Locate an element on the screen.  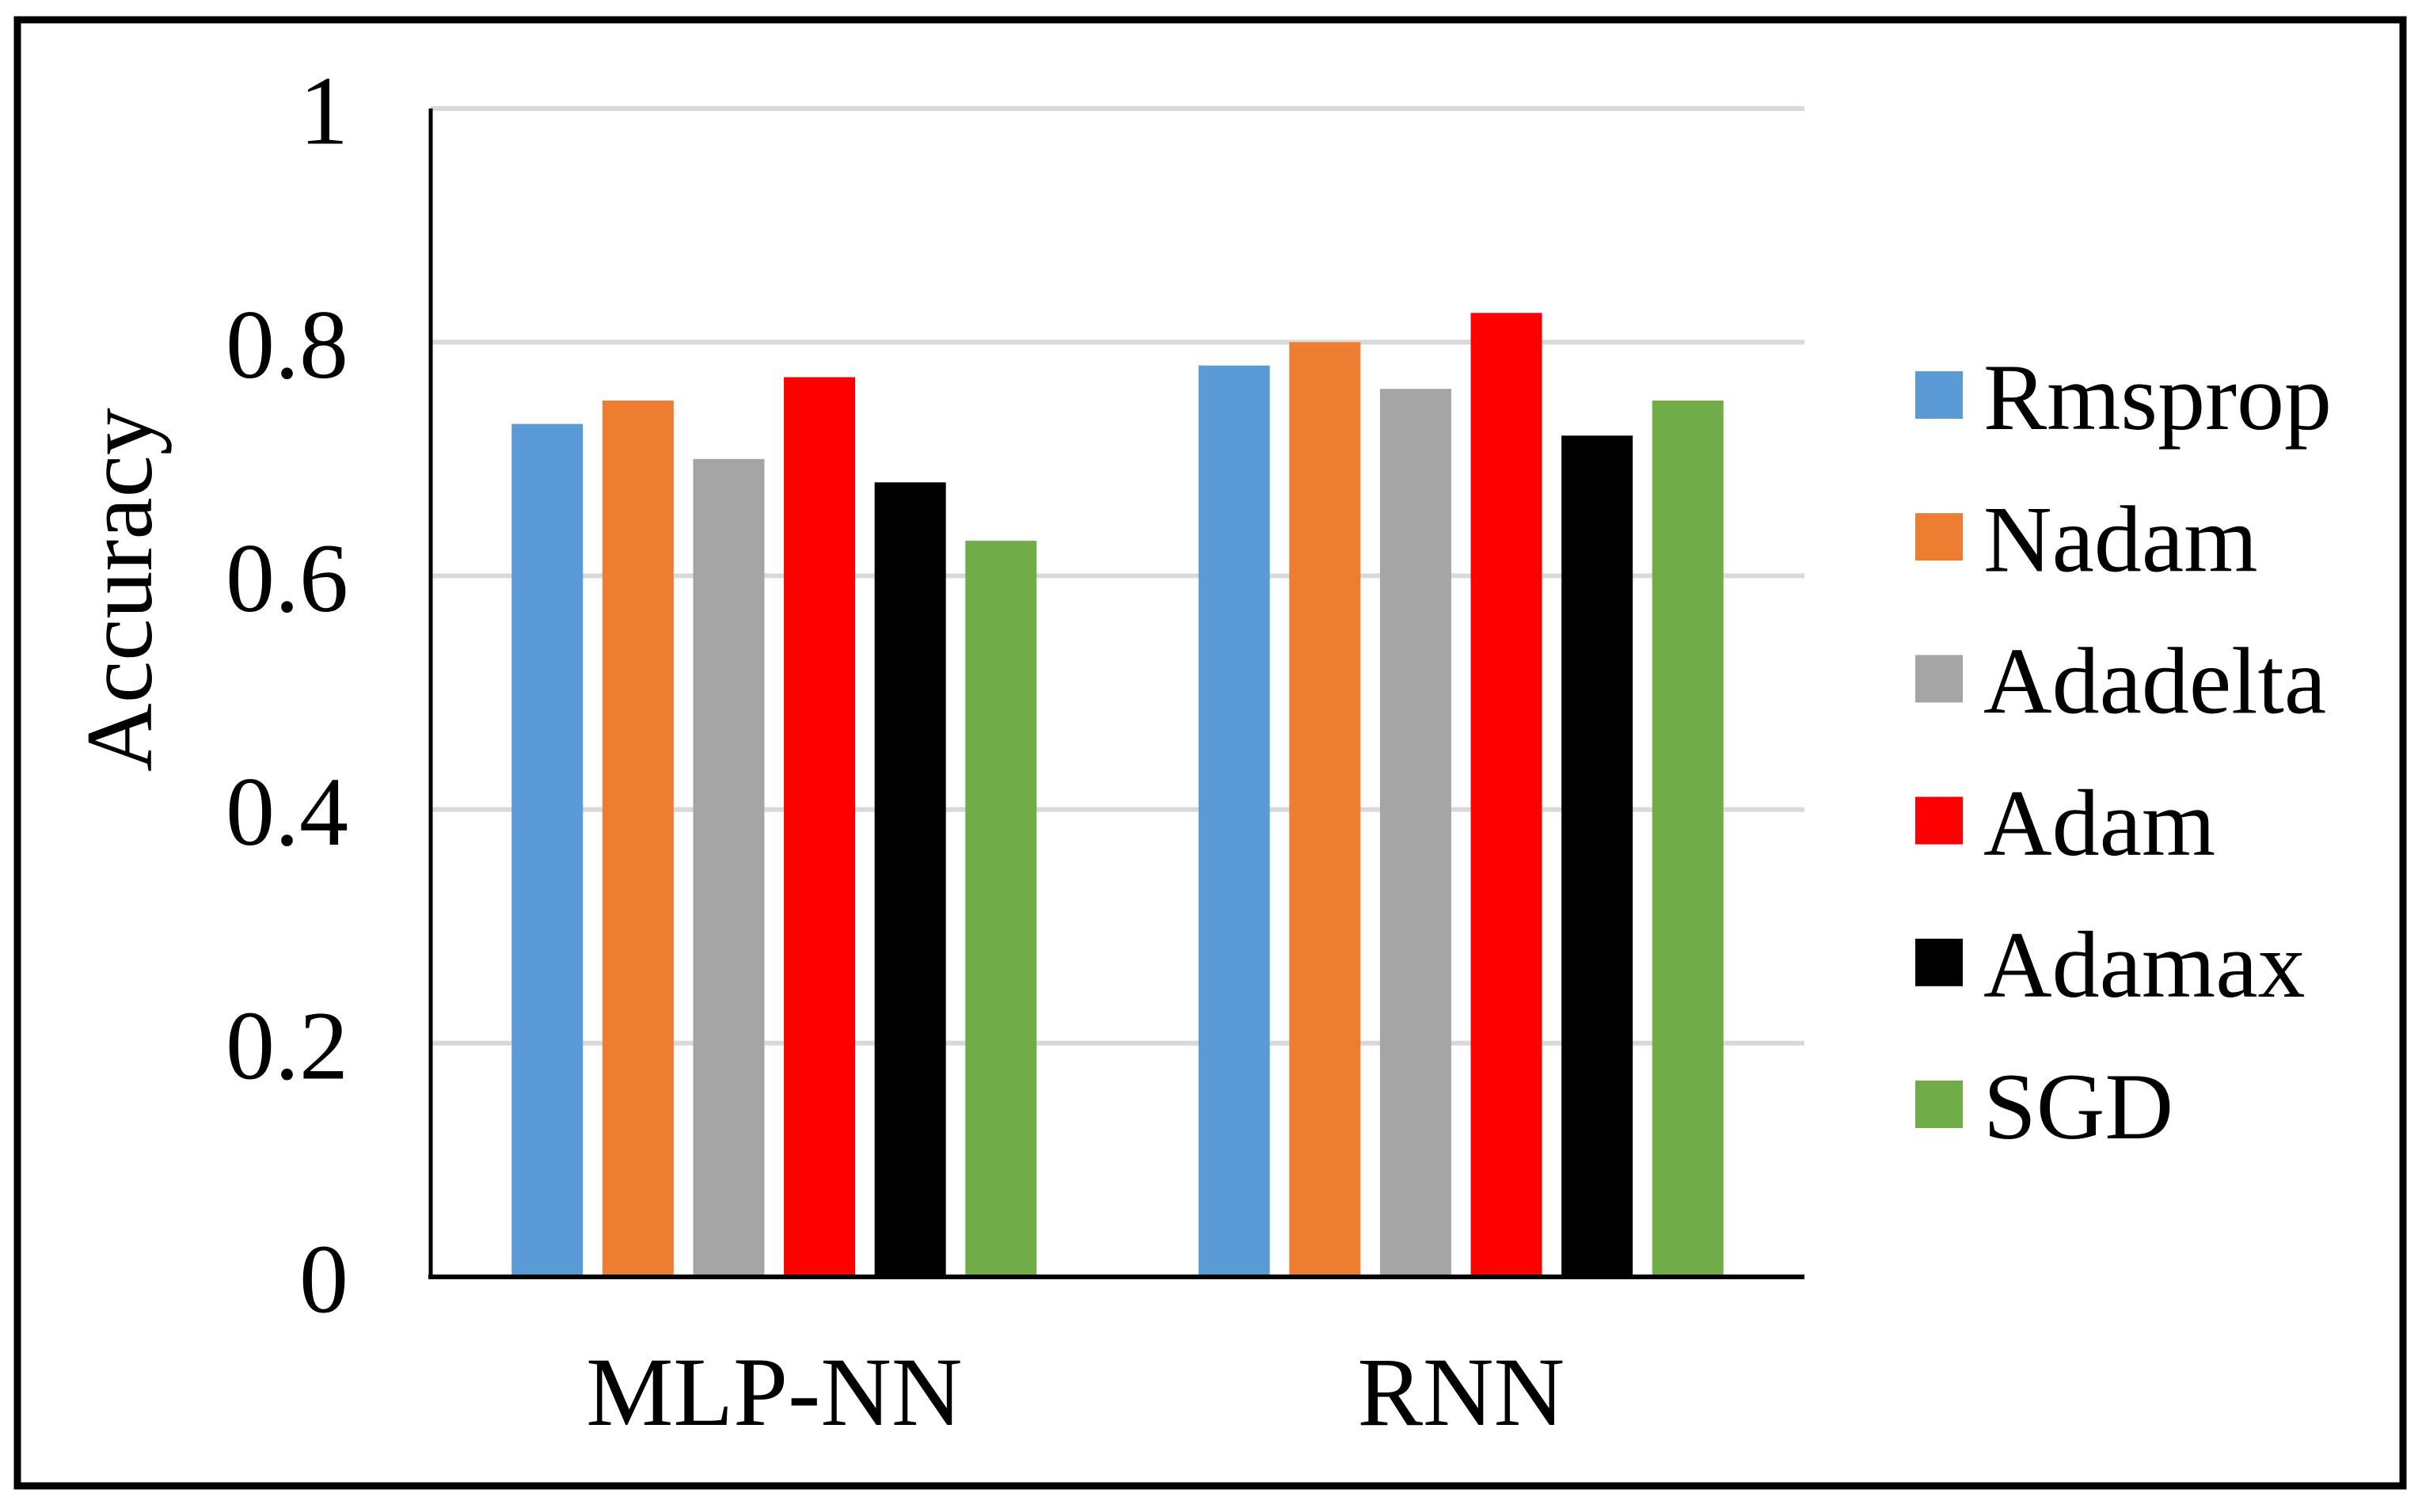
bar-adamax-rnn is located at coordinates (1597, 856).